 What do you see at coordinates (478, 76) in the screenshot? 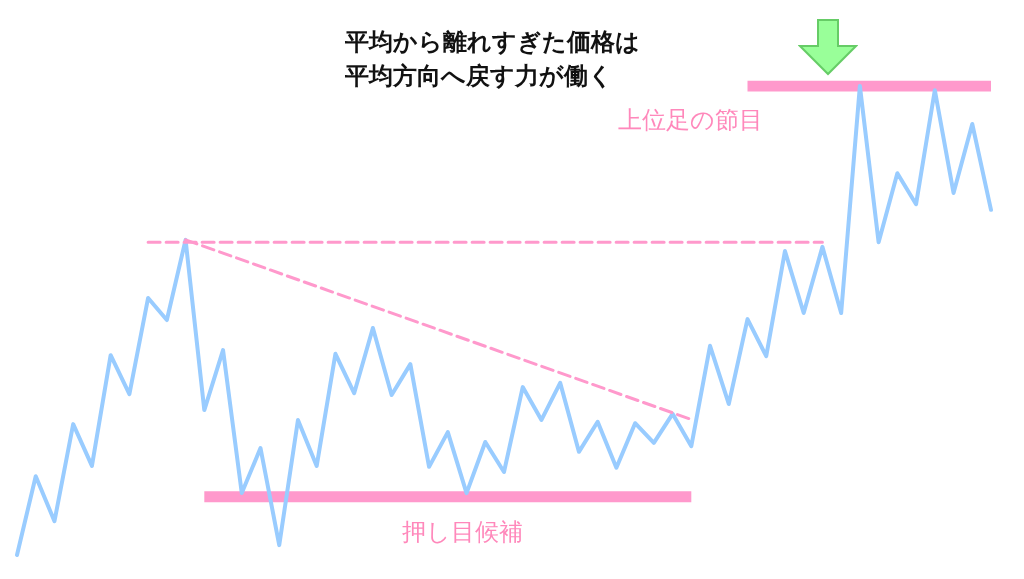
I see `annotation: 平均方向へ戻す力が働く` at bounding box center [478, 76].